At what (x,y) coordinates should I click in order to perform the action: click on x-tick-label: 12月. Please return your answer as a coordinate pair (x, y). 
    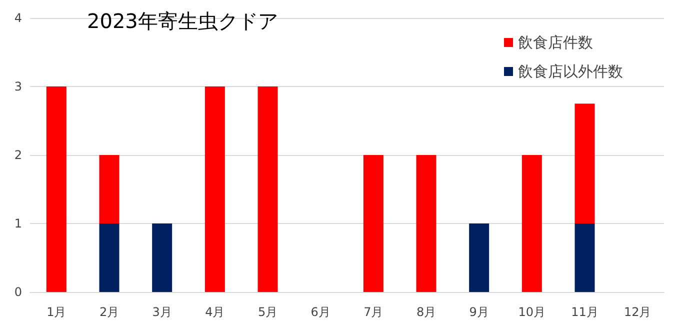
    Looking at the image, I should click on (638, 312).